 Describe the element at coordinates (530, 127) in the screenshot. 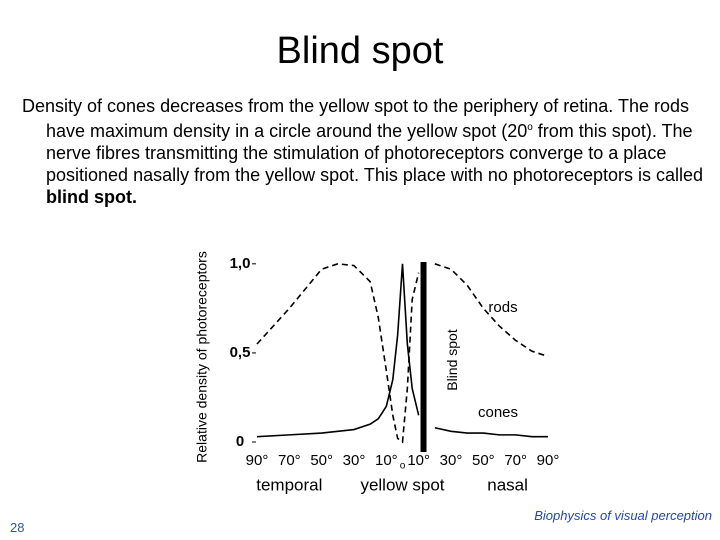

I see `superscript: o` at that location.